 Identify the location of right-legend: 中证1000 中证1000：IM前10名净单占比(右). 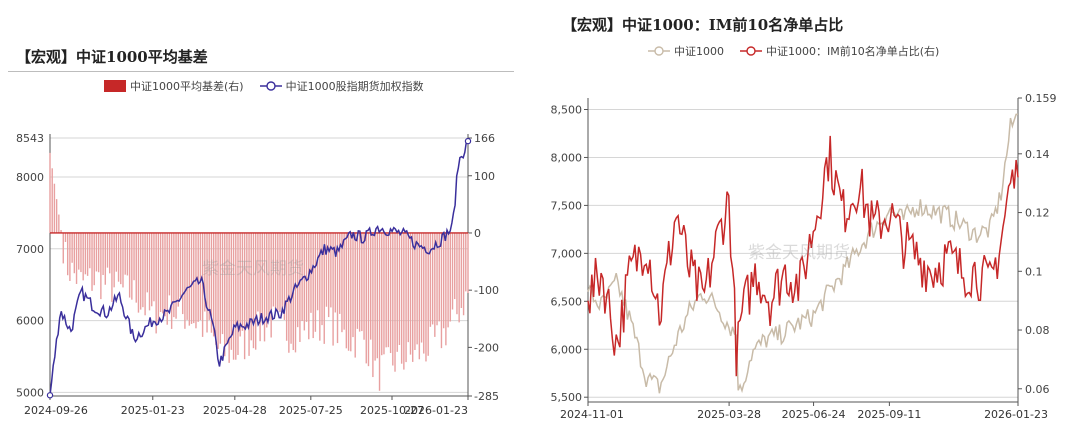
(798, 51).